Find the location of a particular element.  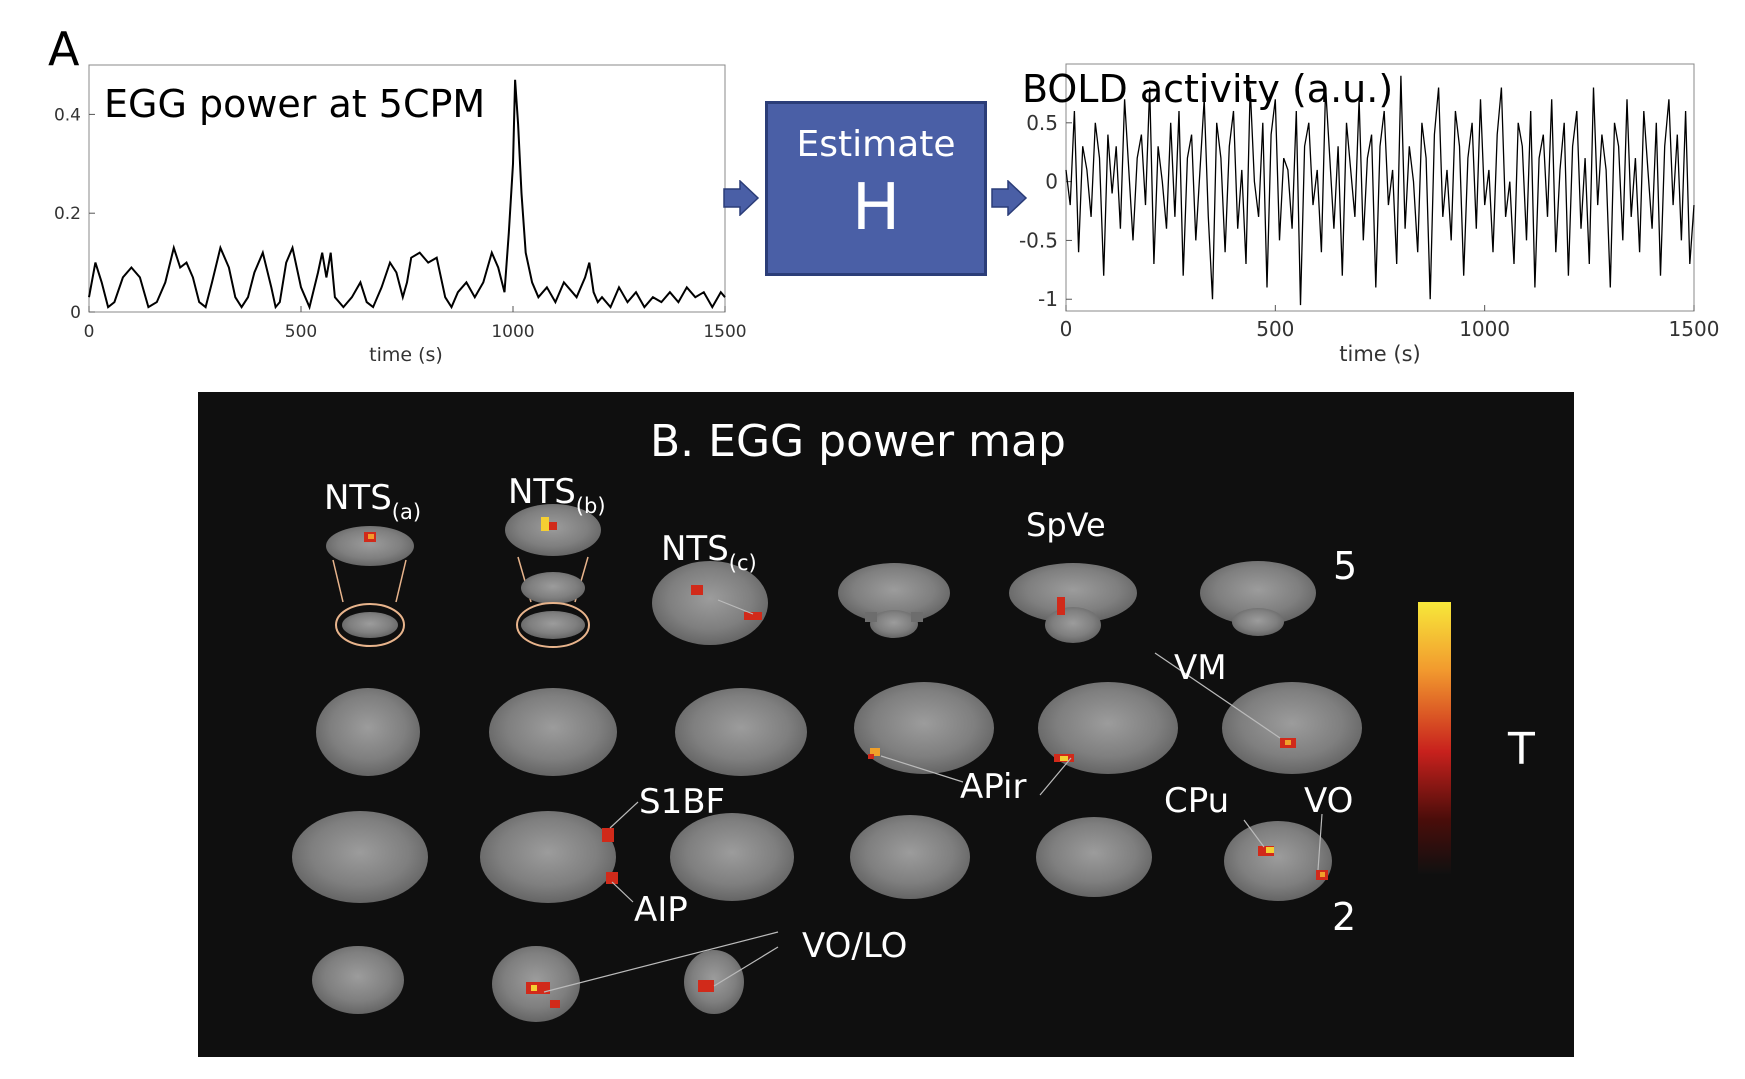

brain-slice-r1c6 is located at coordinates (1258, 598).